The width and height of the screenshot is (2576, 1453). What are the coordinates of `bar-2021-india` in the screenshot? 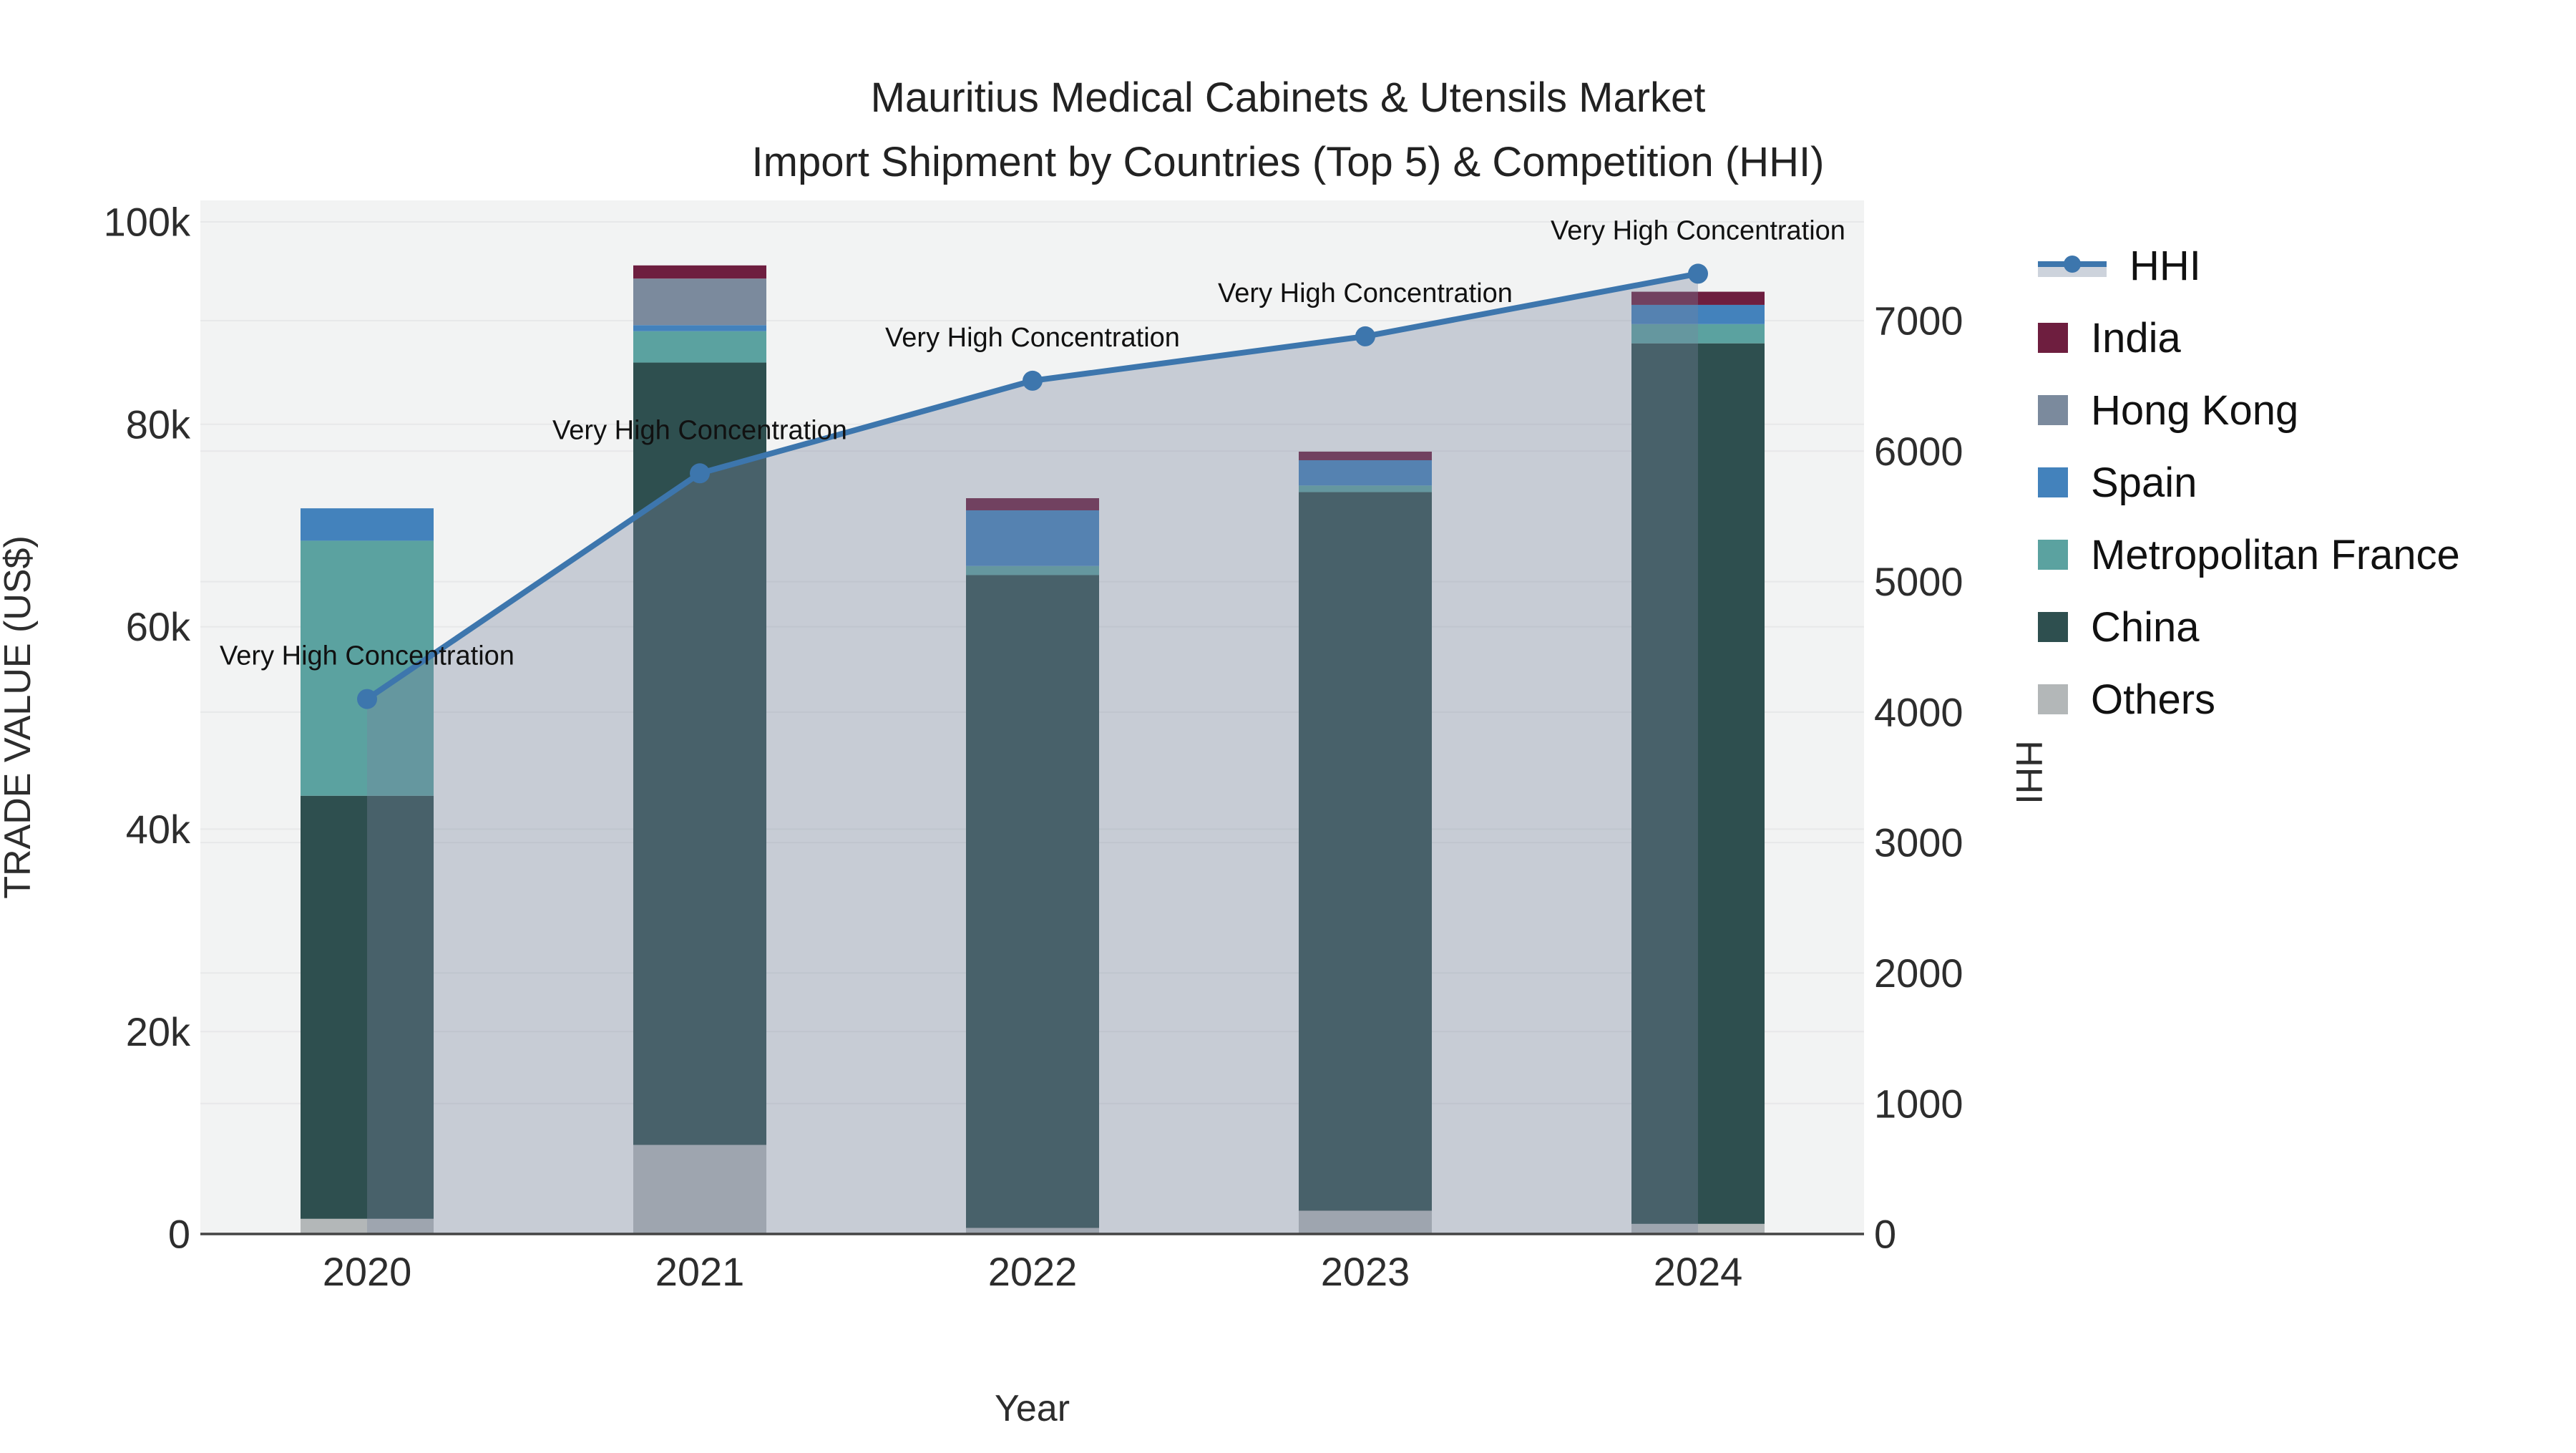 It's located at (699, 272).